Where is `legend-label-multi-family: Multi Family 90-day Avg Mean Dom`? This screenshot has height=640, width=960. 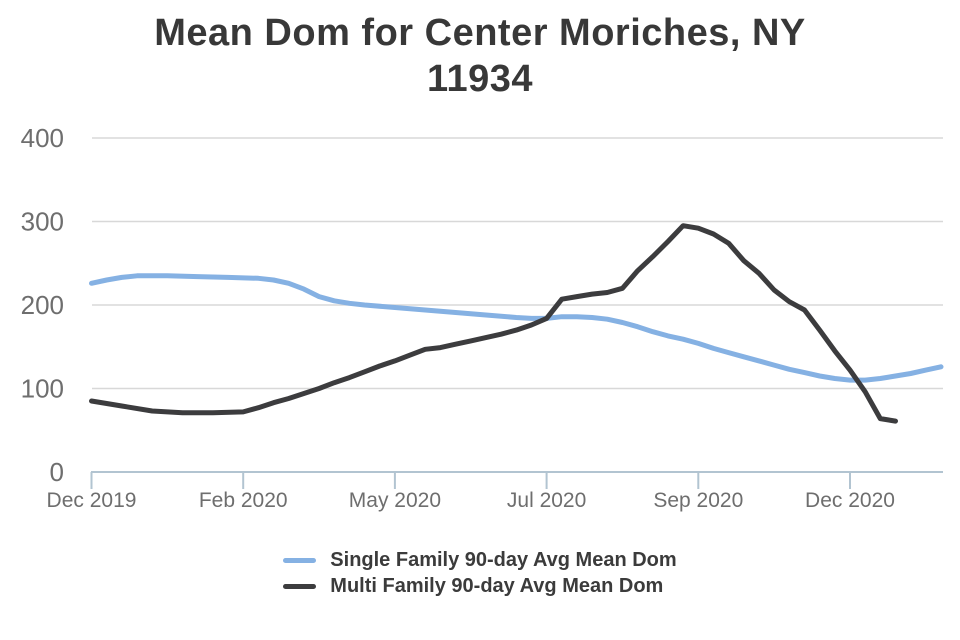 legend-label-multi-family: Multi Family 90-day Avg Mean Dom is located at coordinates (497, 586).